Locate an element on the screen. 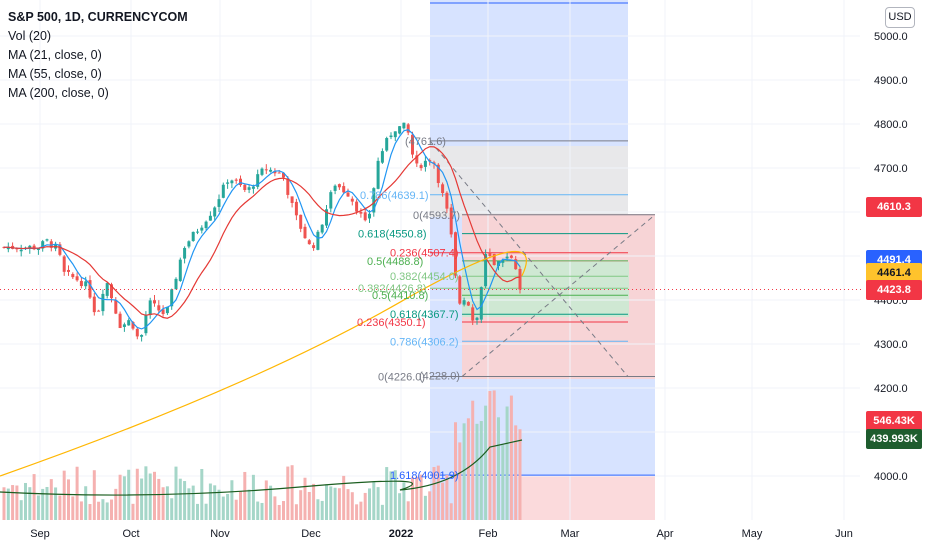 Image resolution: width=932 pixels, height=550 pixels. price-axis-label: 4610.3 is located at coordinates (894, 207).